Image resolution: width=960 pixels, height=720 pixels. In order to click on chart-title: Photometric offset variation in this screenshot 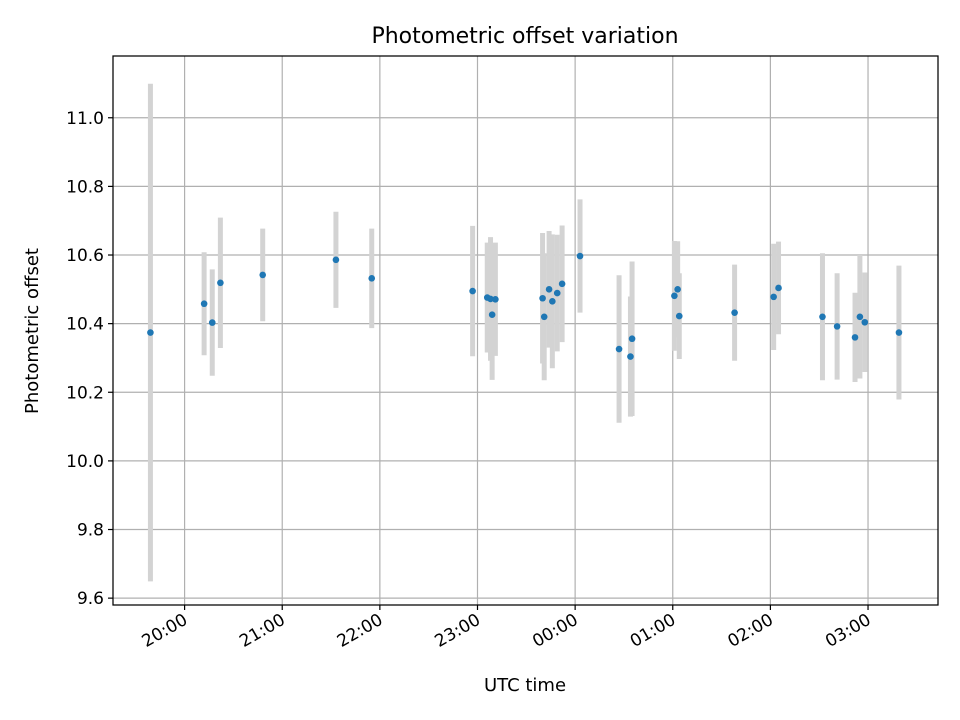, I will do `click(524, 36)`.